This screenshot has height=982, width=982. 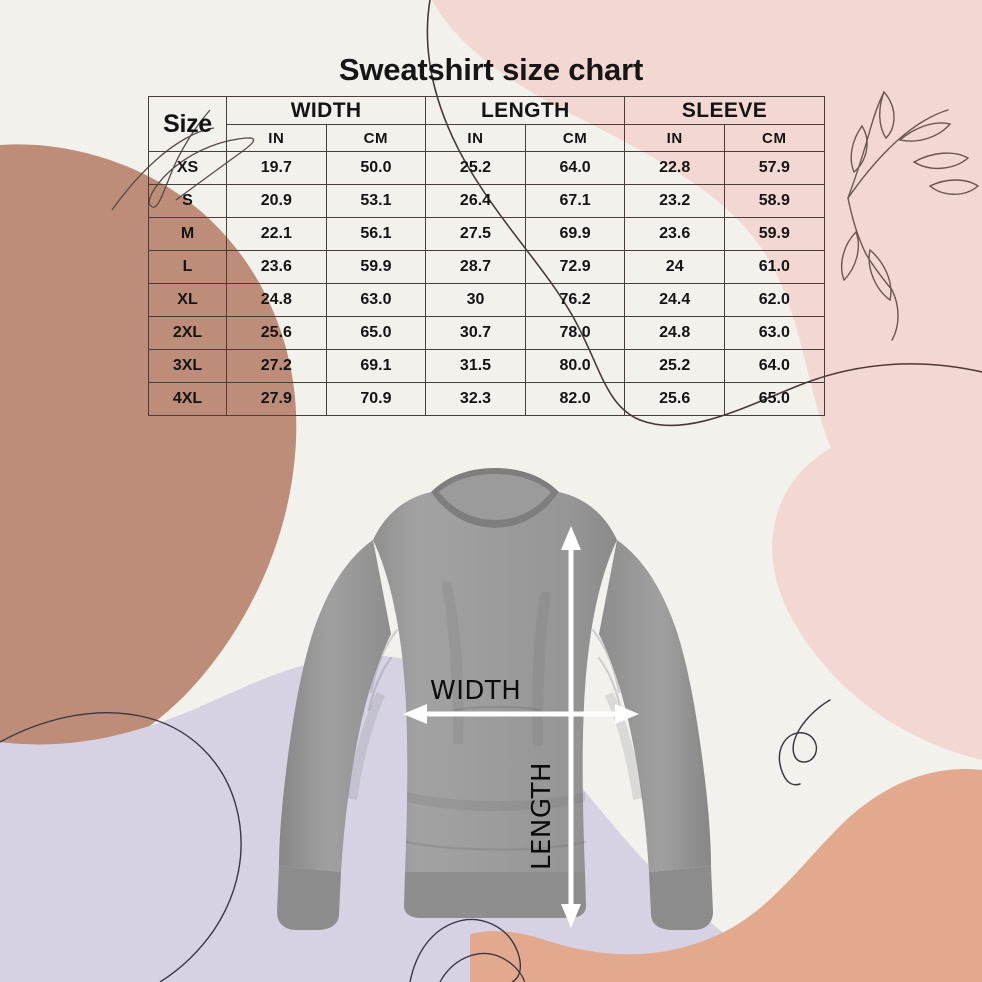 What do you see at coordinates (376, 138) in the screenshot?
I see `header-unit-width-cm: CM` at bounding box center [376, 138].